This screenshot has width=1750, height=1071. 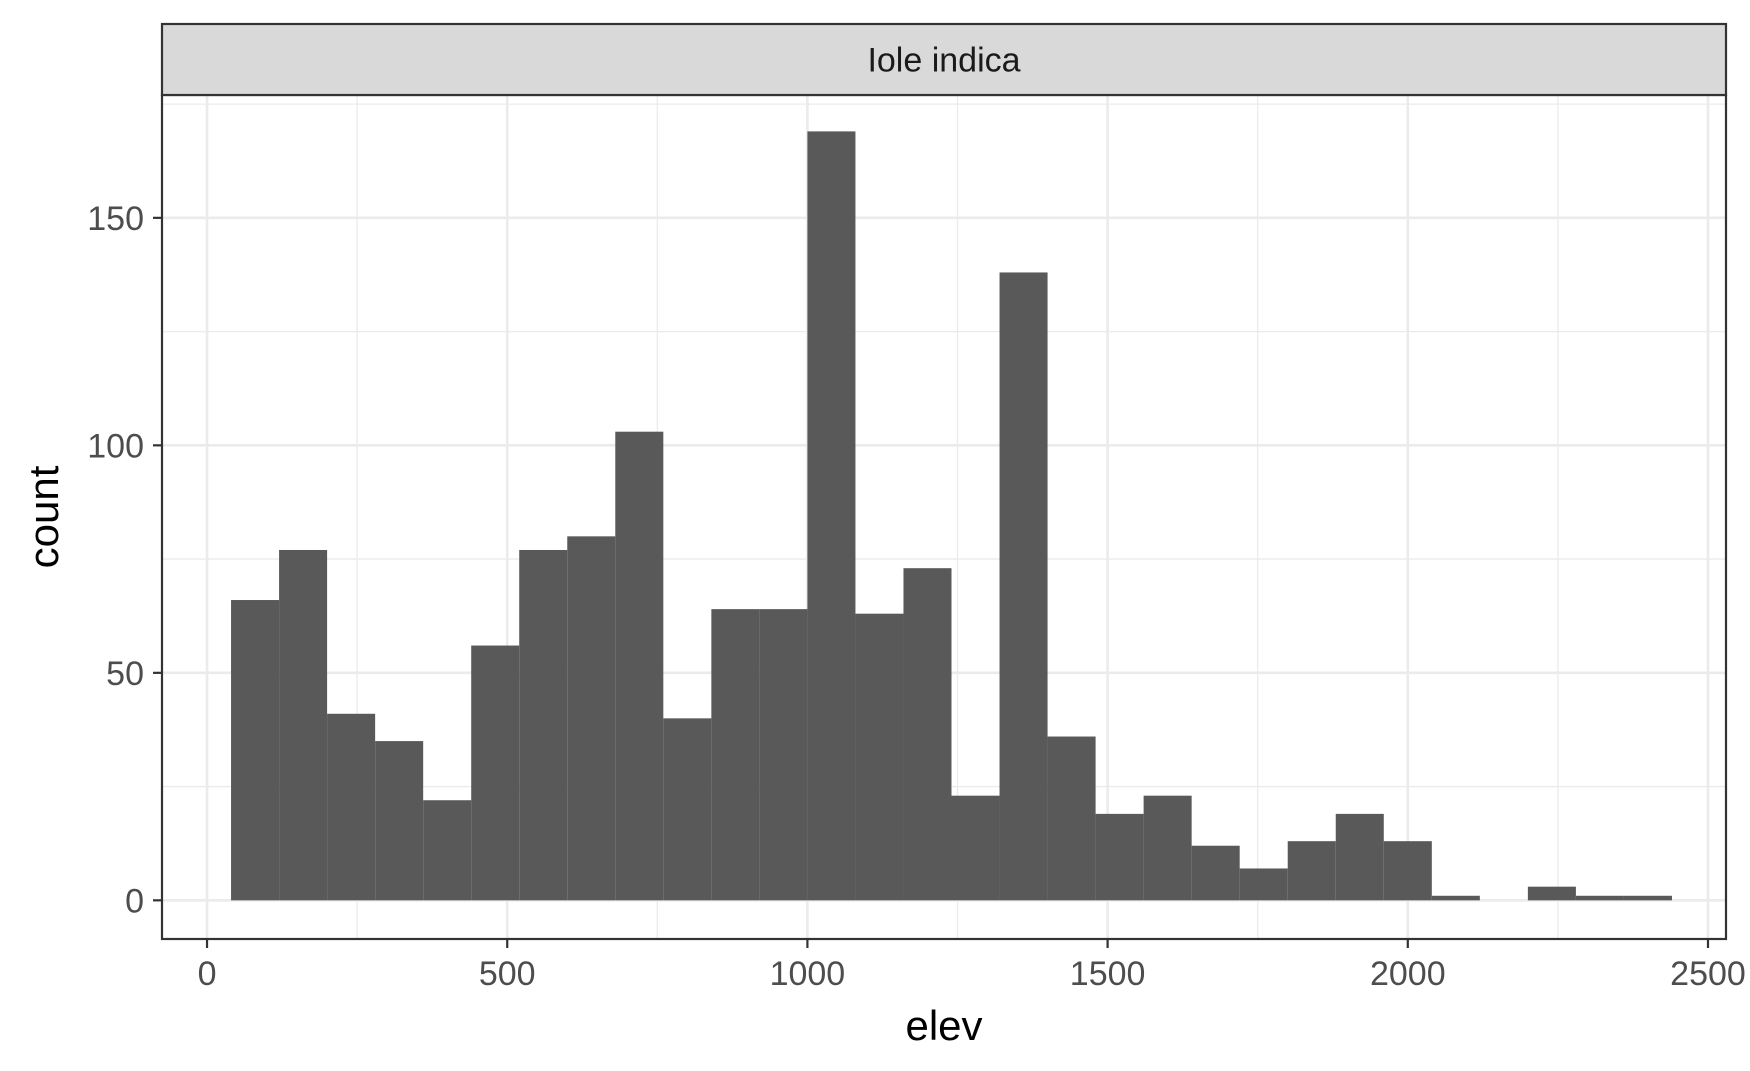 I want to click on y-axis-title: count, so click(x=43, y=516).